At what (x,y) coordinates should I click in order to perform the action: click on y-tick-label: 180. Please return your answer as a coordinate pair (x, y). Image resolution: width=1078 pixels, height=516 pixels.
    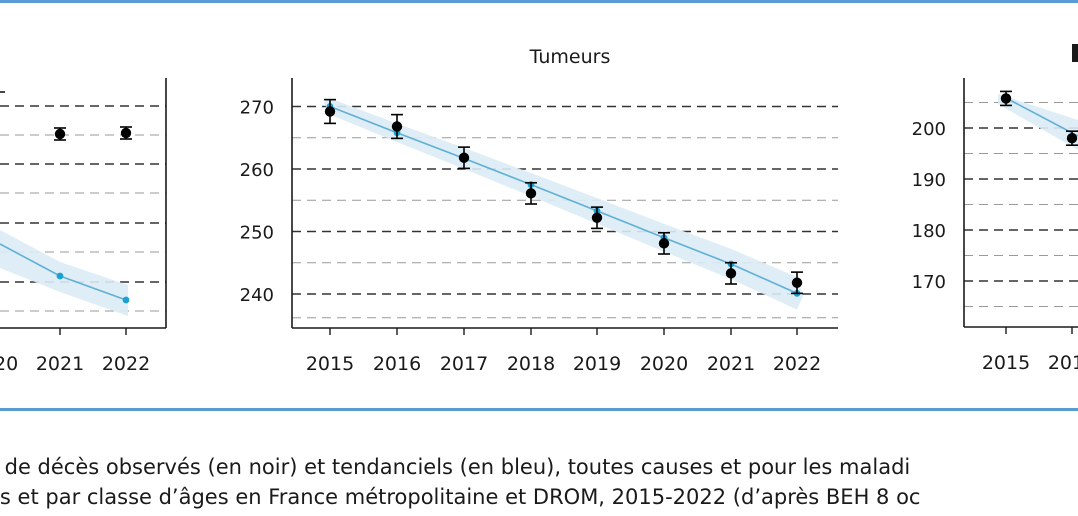
    Looking at the image, I should click on (929, 231).